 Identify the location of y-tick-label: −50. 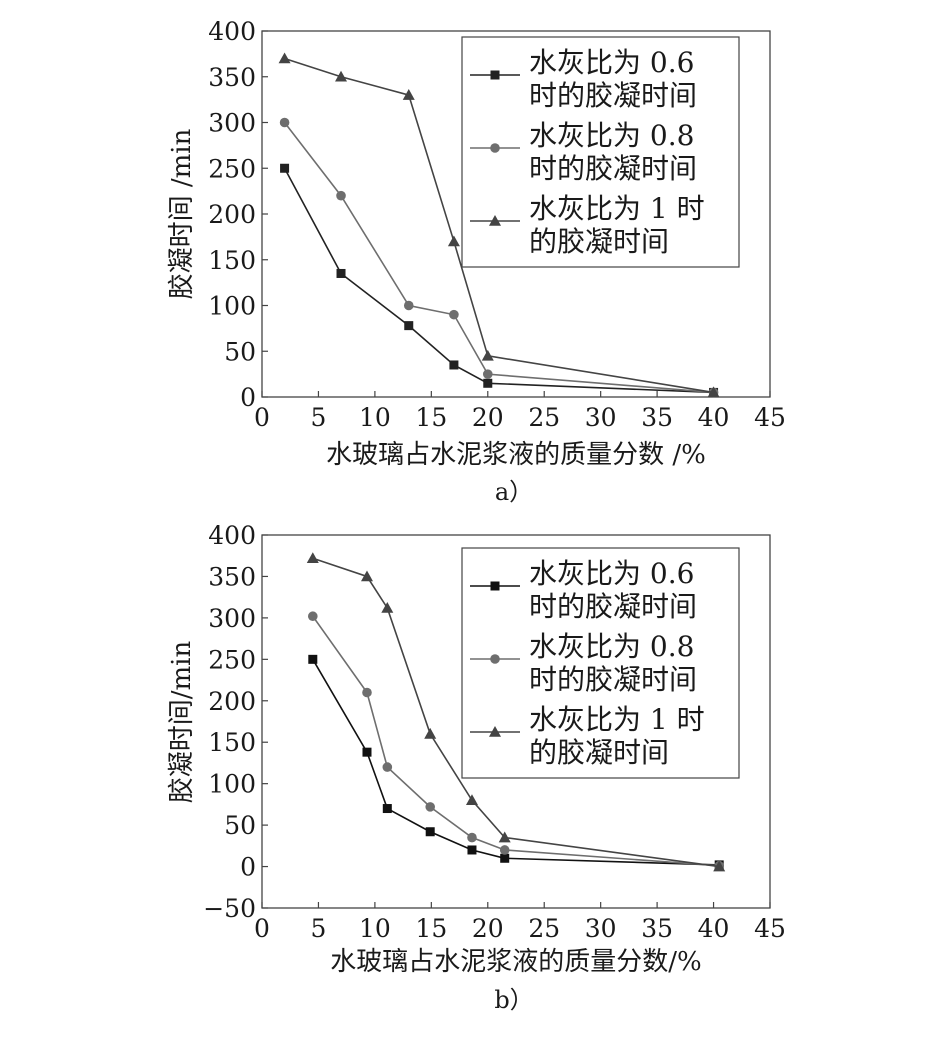
(229, 908).